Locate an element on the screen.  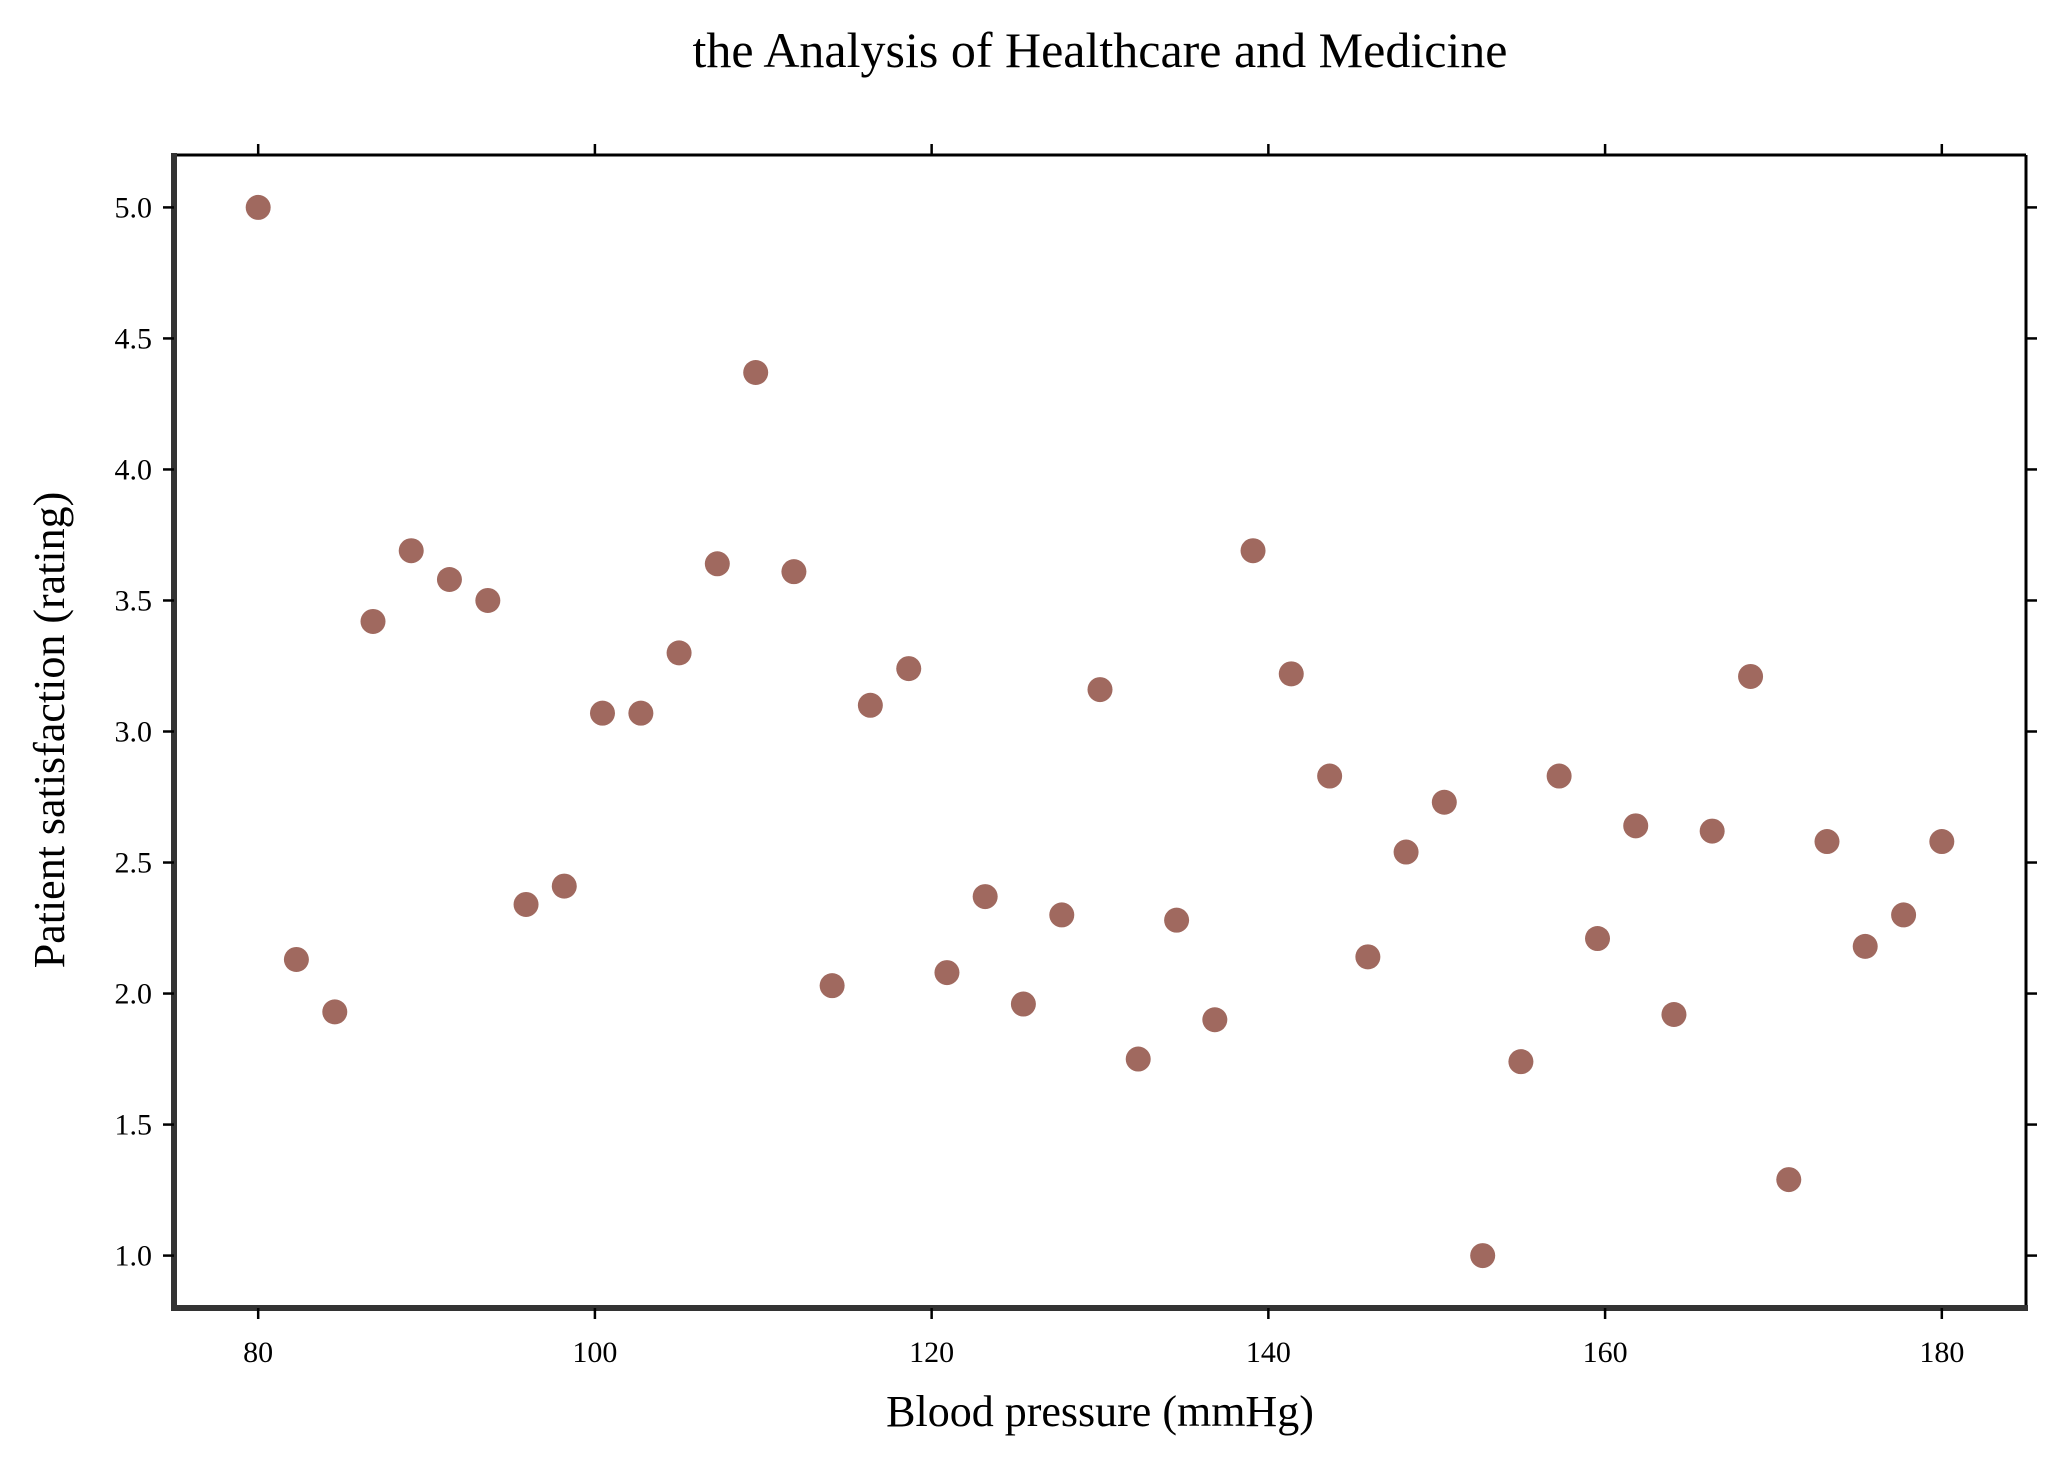
y-tick-label: 2.5 is located at coordinates (134, 863).